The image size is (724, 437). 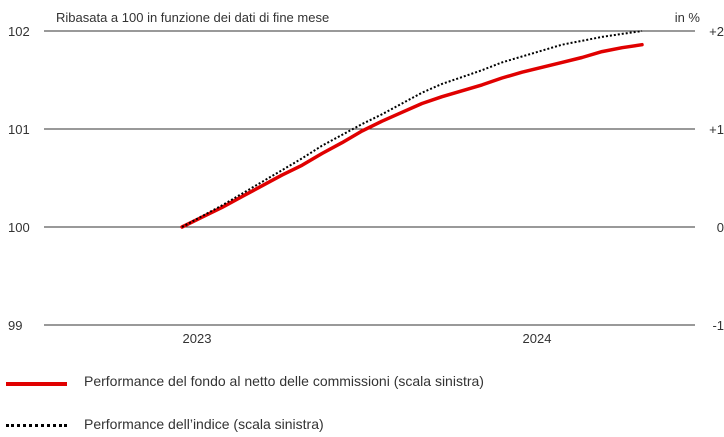 I want to click on legend-swatch-fund, so click(x=36, y=384).